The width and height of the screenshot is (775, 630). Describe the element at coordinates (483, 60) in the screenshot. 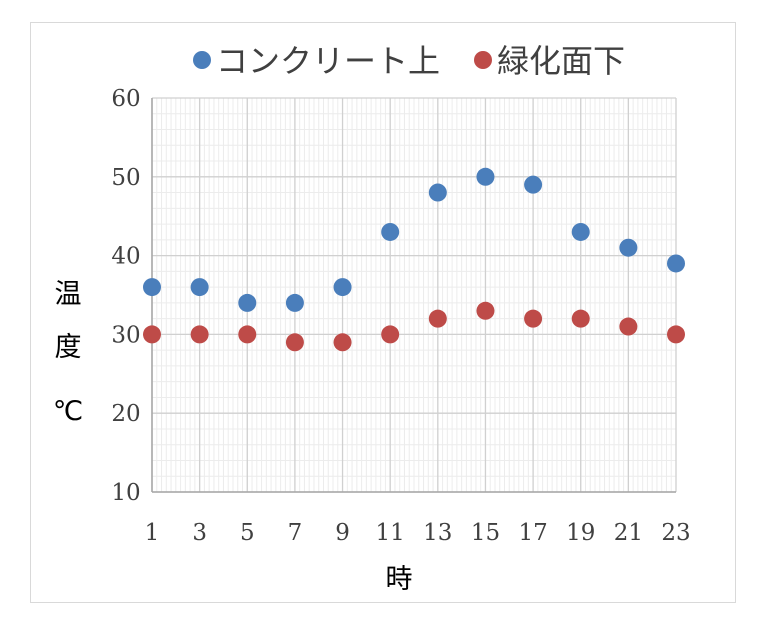

I see `legend-marker-greenery` at that location.